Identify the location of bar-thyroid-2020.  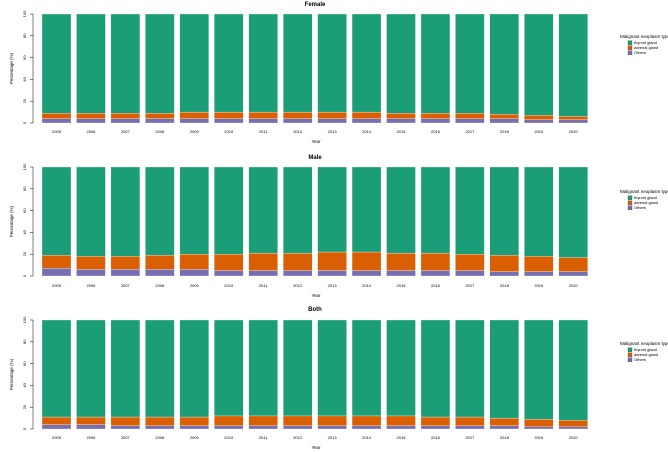
(573, 65).